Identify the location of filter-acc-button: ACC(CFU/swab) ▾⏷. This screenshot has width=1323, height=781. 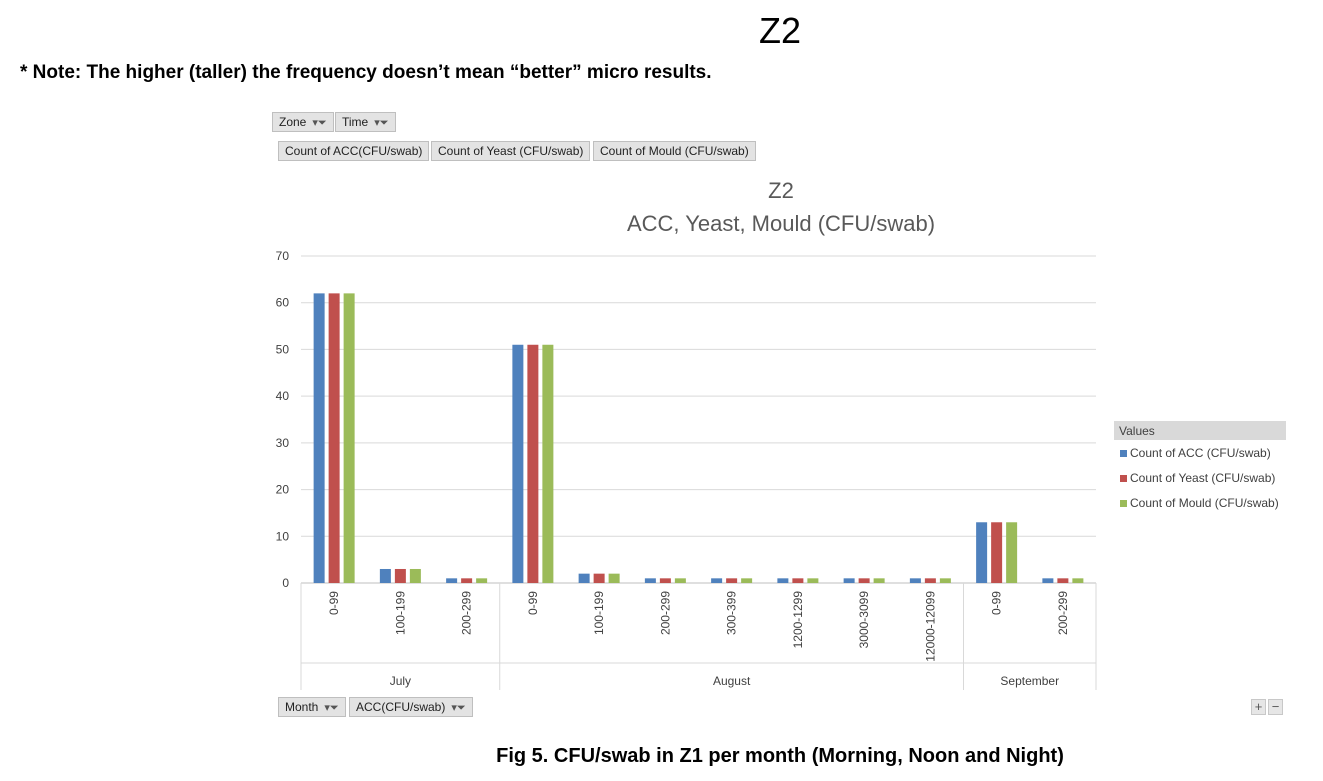
(411, 707).